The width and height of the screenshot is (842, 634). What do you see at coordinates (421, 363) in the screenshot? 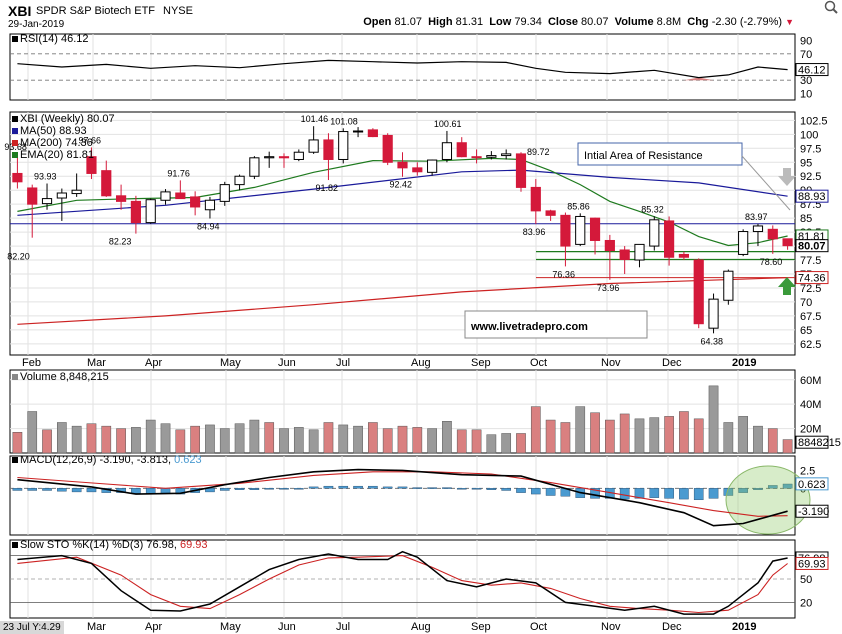
I see `price-x-label-6: Aug` at bounding box center [421, 363].